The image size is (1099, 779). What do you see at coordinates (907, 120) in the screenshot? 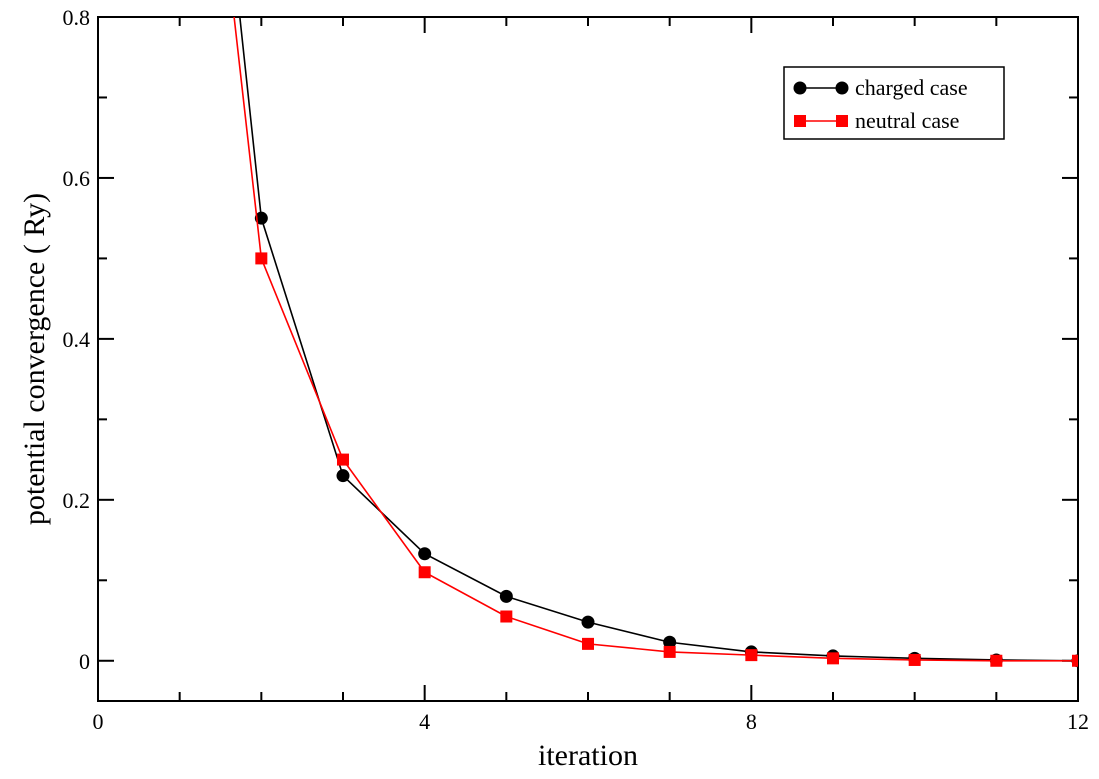
I see `legend-label: neutral case` at bounding box center [907, 120].